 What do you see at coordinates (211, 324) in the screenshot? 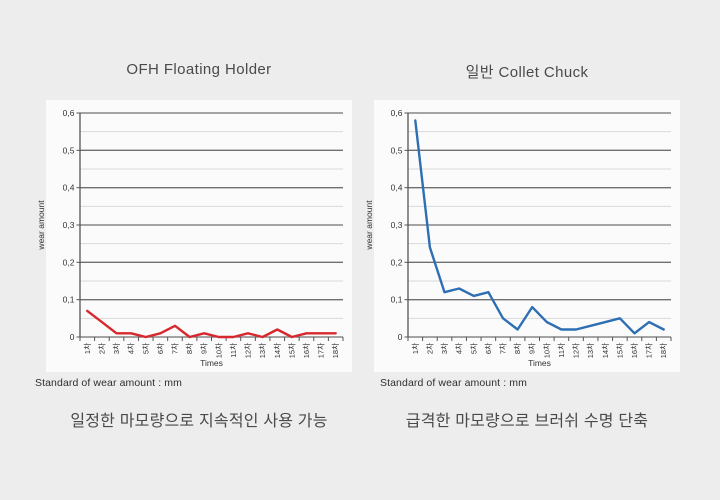
I see `series-line` at bounding box center [211, 324].